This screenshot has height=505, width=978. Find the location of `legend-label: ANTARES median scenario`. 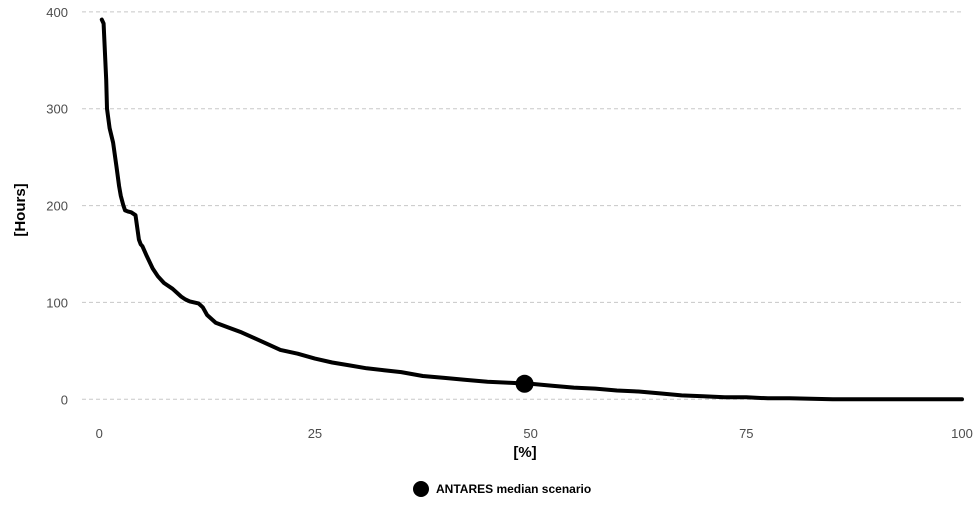

legend-label: ANTARES median scenario is located at coordinates (513, 489).